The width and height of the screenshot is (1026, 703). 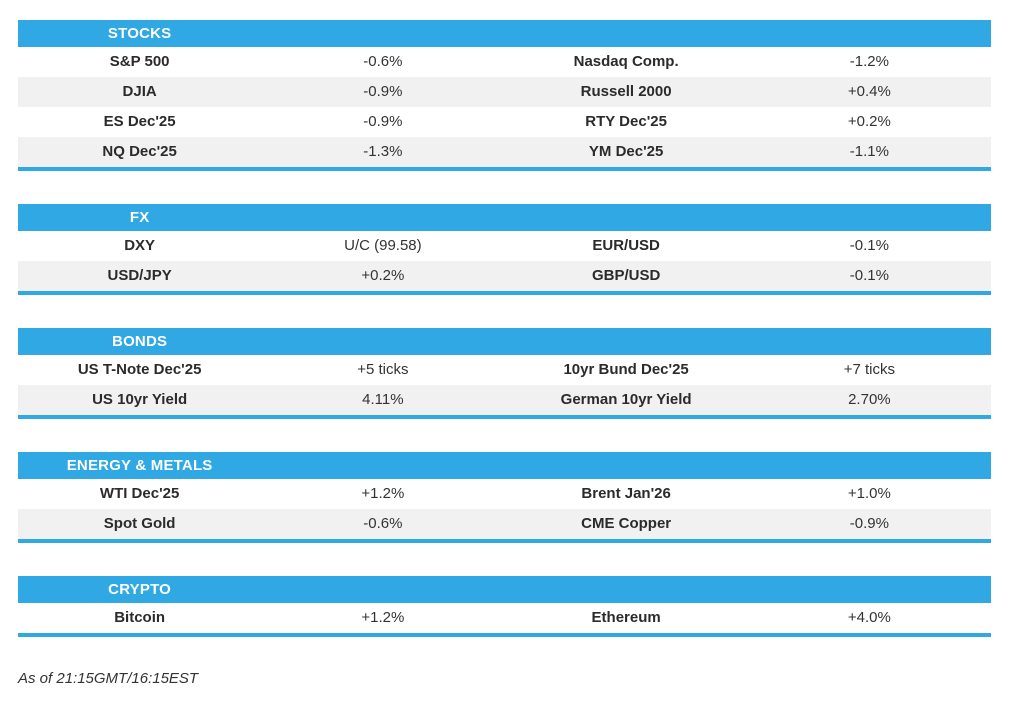 I want to click on instrument-label: Russell 2000, so click(x=626, y=91).